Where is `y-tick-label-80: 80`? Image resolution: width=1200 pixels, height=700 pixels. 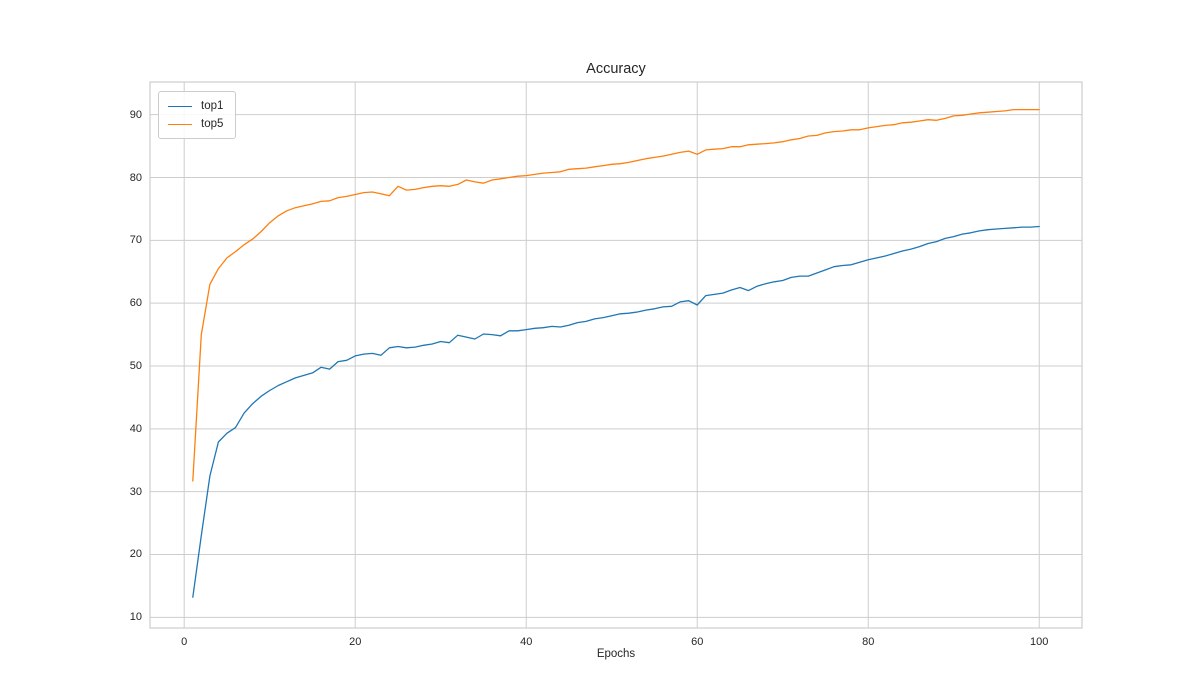 y-tick-label-80: 80 is located at coordinates (135, 177).